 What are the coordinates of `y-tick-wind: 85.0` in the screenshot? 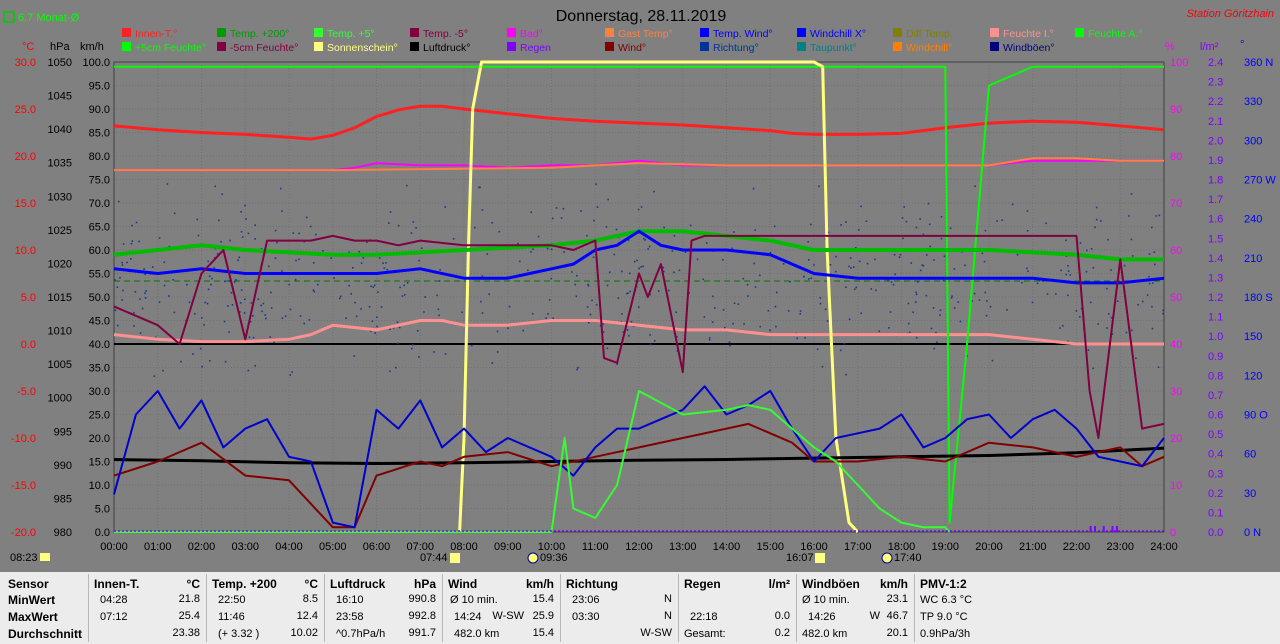 It's located at (99, 134).